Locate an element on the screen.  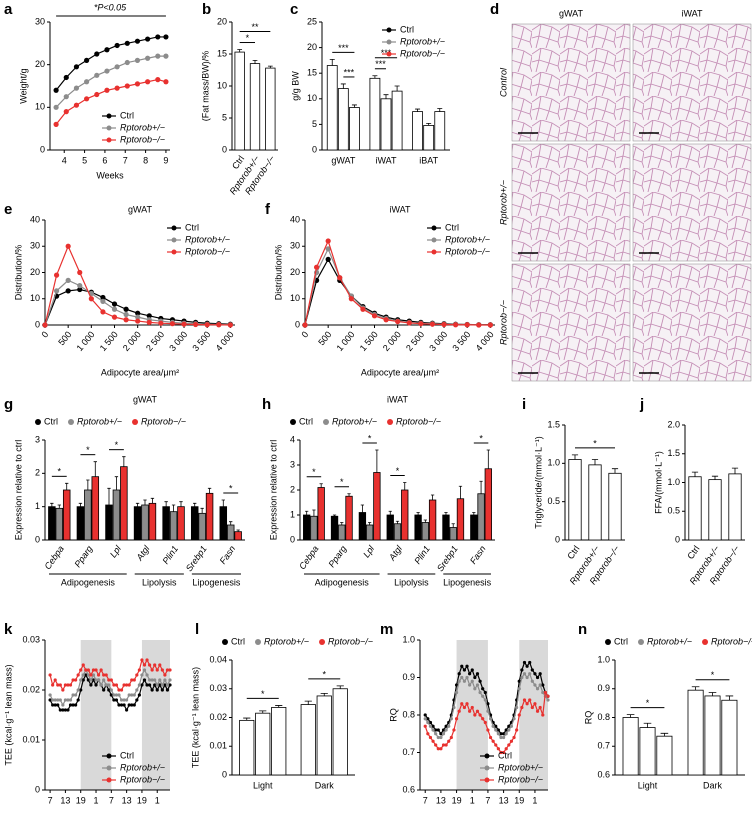
x-tick-label: Plin1 is located at coordinates (422, 555).